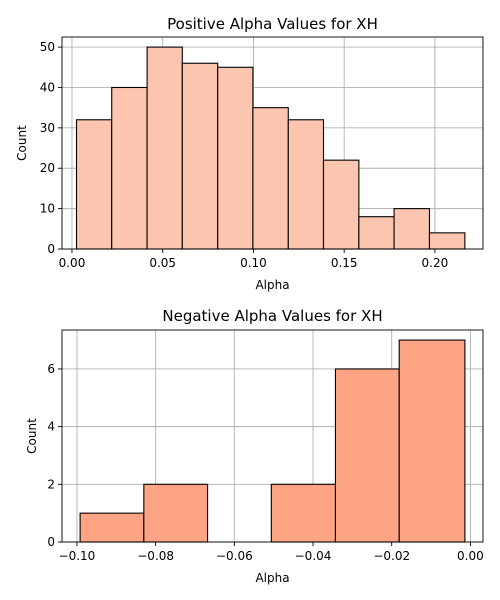 The width and height of the screenshot is (500, 600). I want to click on x-tick-label: −0.08, so click(155, 556).